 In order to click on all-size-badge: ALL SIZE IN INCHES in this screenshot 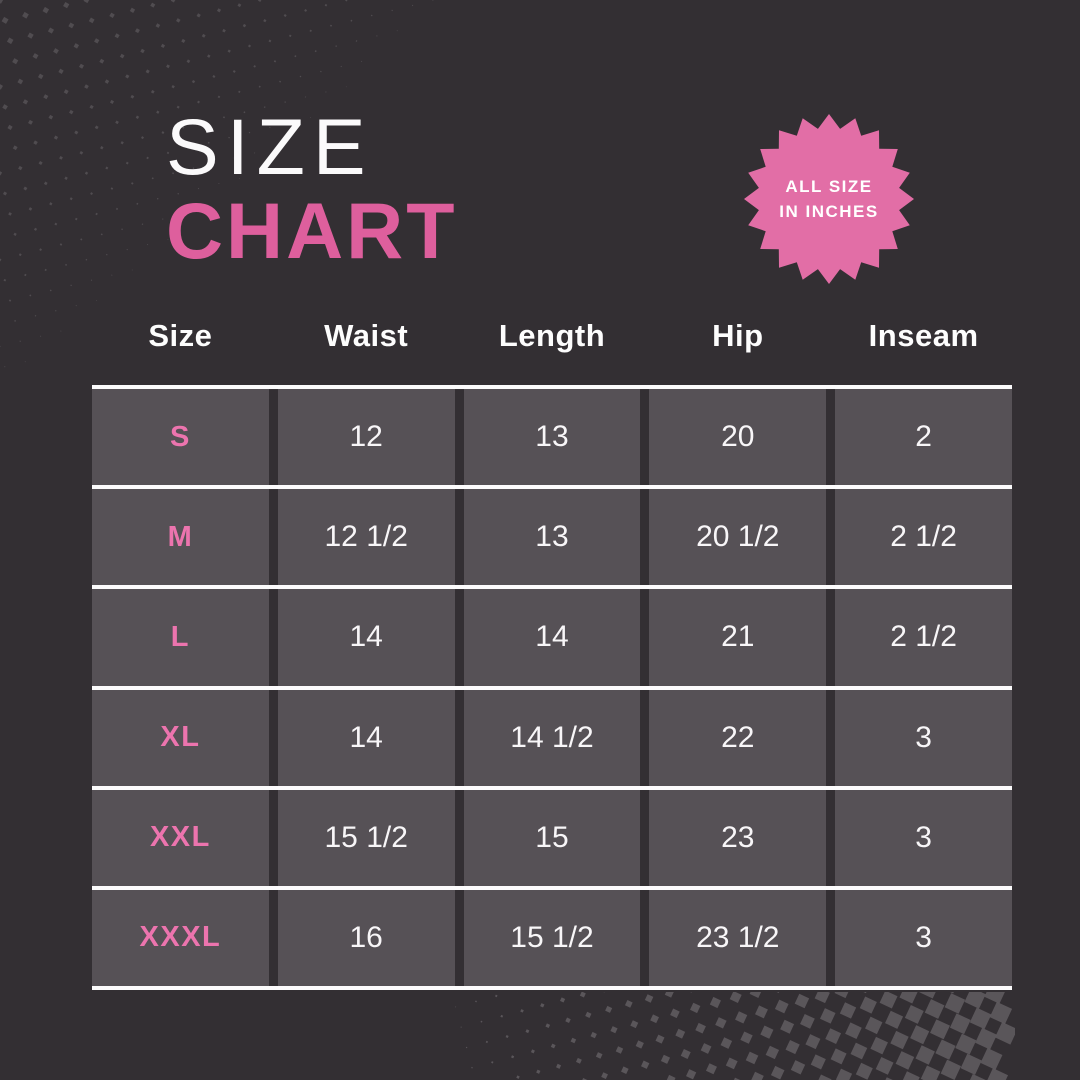, I will do `click(829, 199)`.